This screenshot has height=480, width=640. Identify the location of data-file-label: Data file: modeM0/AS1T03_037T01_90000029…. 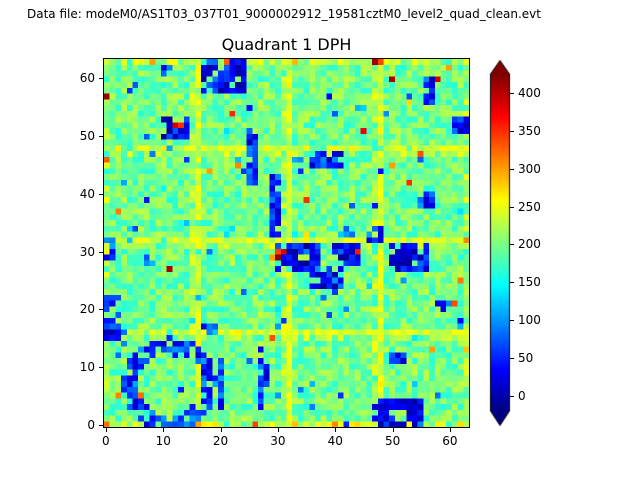
(284, 14).